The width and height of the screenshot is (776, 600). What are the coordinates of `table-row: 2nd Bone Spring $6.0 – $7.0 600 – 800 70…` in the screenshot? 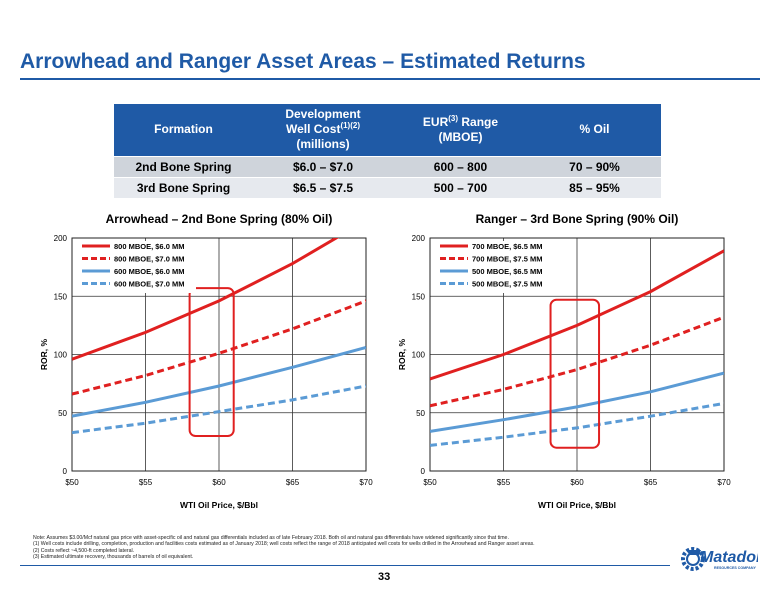 It's located at (387, 166).